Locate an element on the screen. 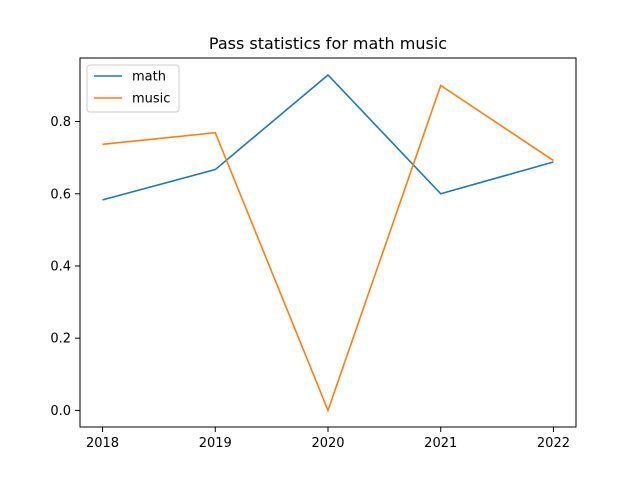  chart-title: Pass statistics for math music is located at coordinates (328, 43).